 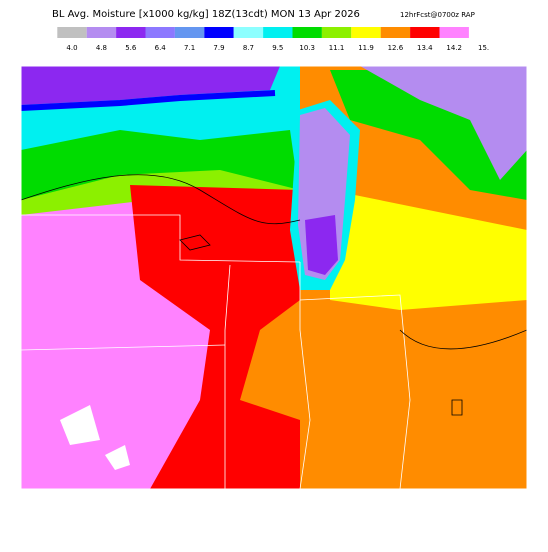 What do you see at coordinates (148, 100) in the screenshot?
I see `field-blue` at bounding box center [148, 100].